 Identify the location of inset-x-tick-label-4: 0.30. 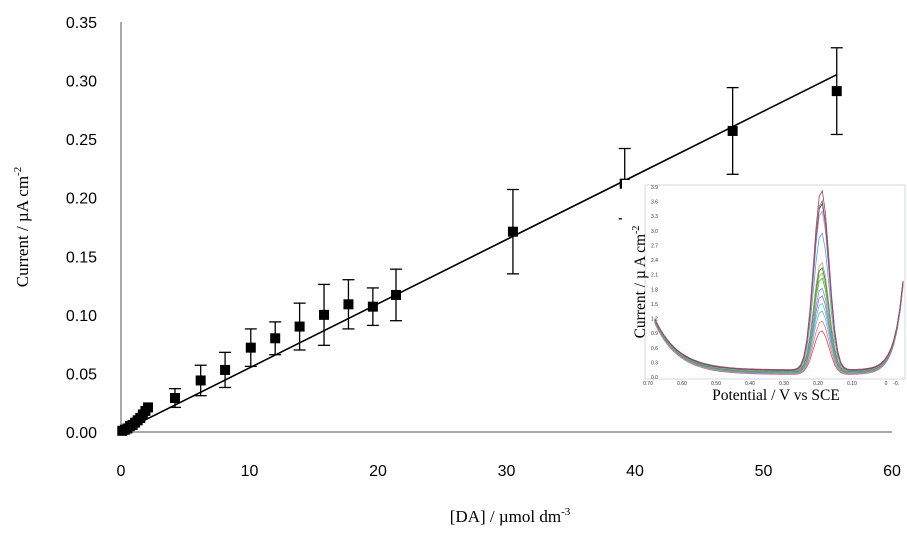
(784, 384).